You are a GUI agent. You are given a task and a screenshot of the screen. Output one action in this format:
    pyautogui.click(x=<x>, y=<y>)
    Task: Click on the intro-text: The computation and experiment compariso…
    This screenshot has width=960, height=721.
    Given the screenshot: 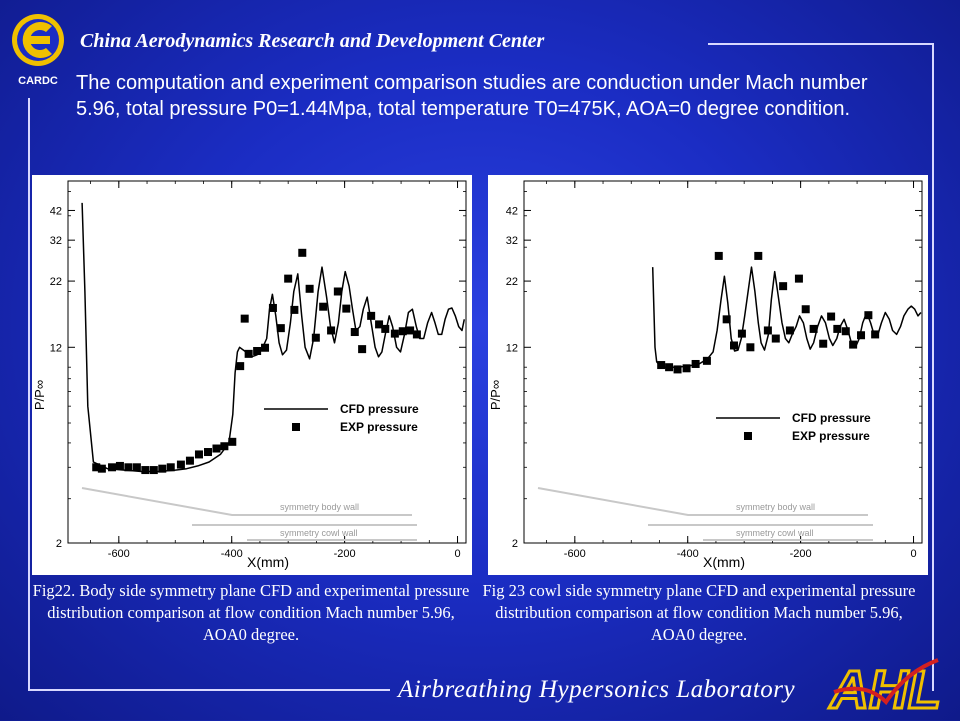 What is the action you would take?
    pyautogui.click(x=472, y=96)
    